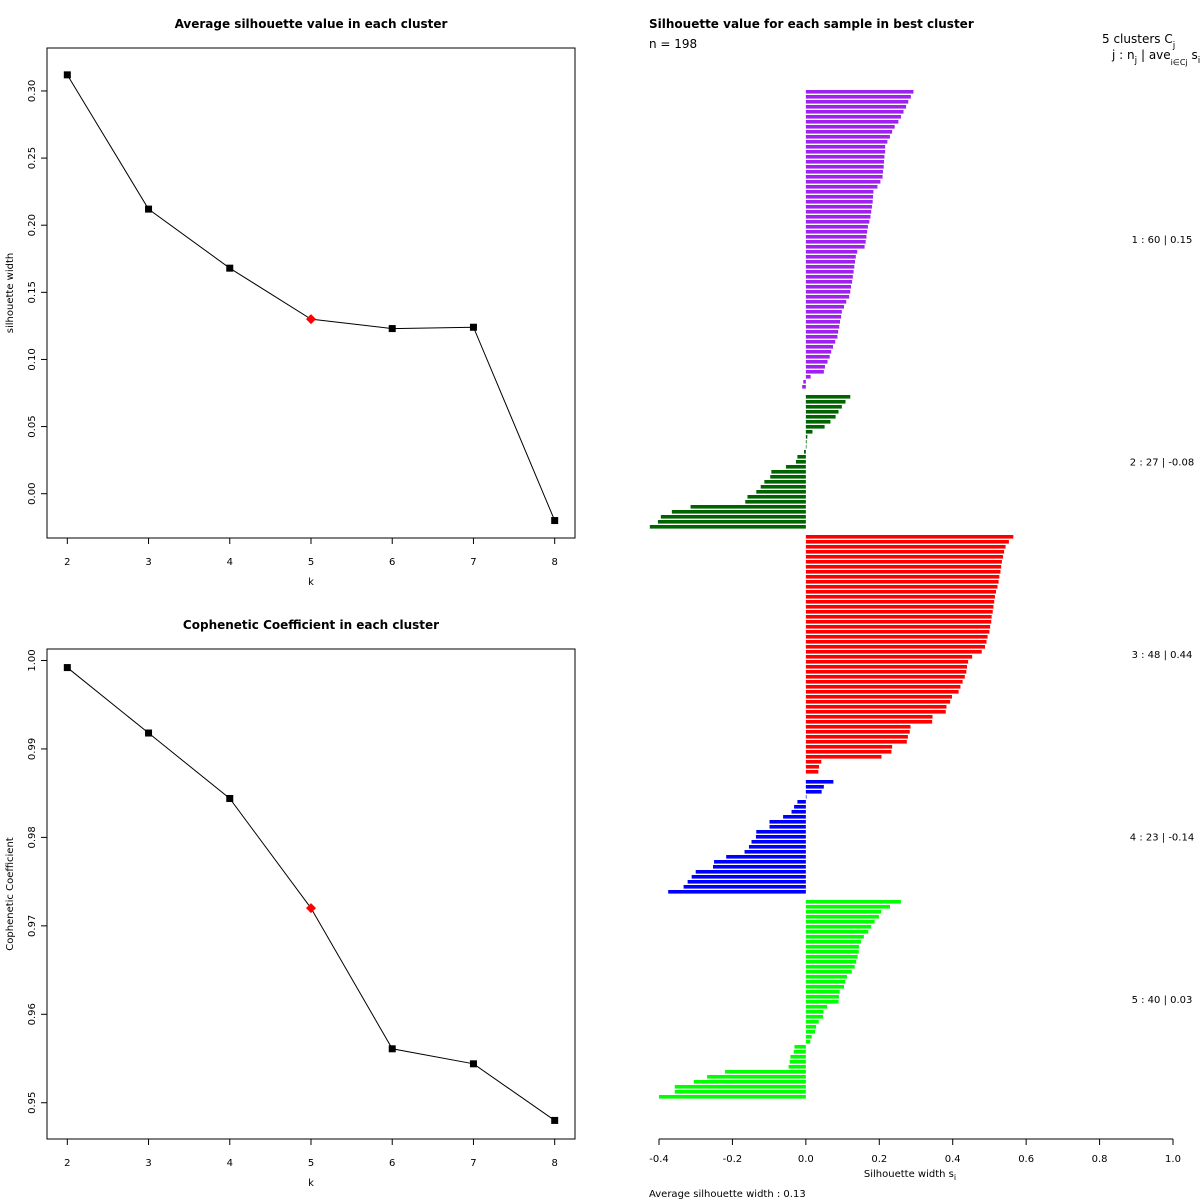 The image size is (1200, 1200). I want to click on header-subscript: j, so click(1174, 46).